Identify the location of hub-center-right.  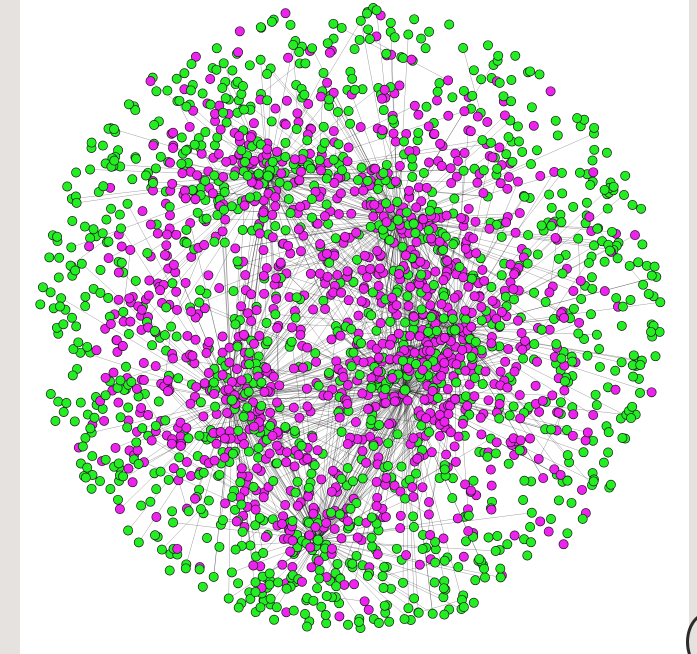
(455, 330).